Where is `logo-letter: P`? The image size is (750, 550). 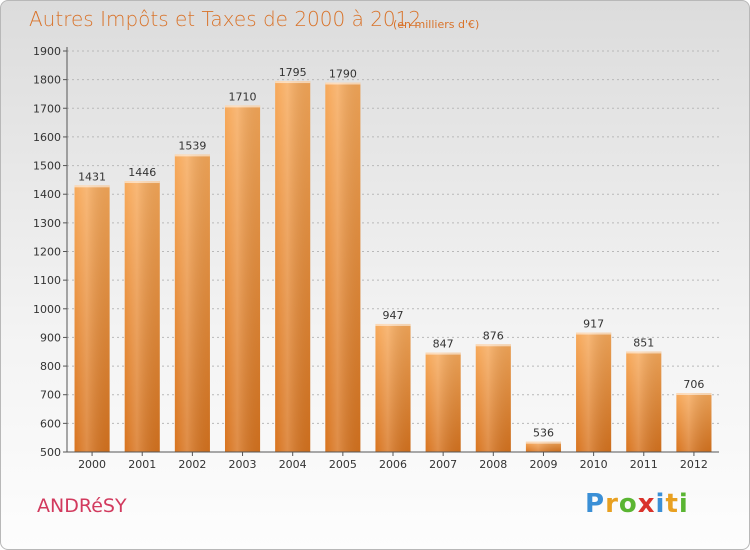
logo-letter: P is located at coordinates (595, 504).